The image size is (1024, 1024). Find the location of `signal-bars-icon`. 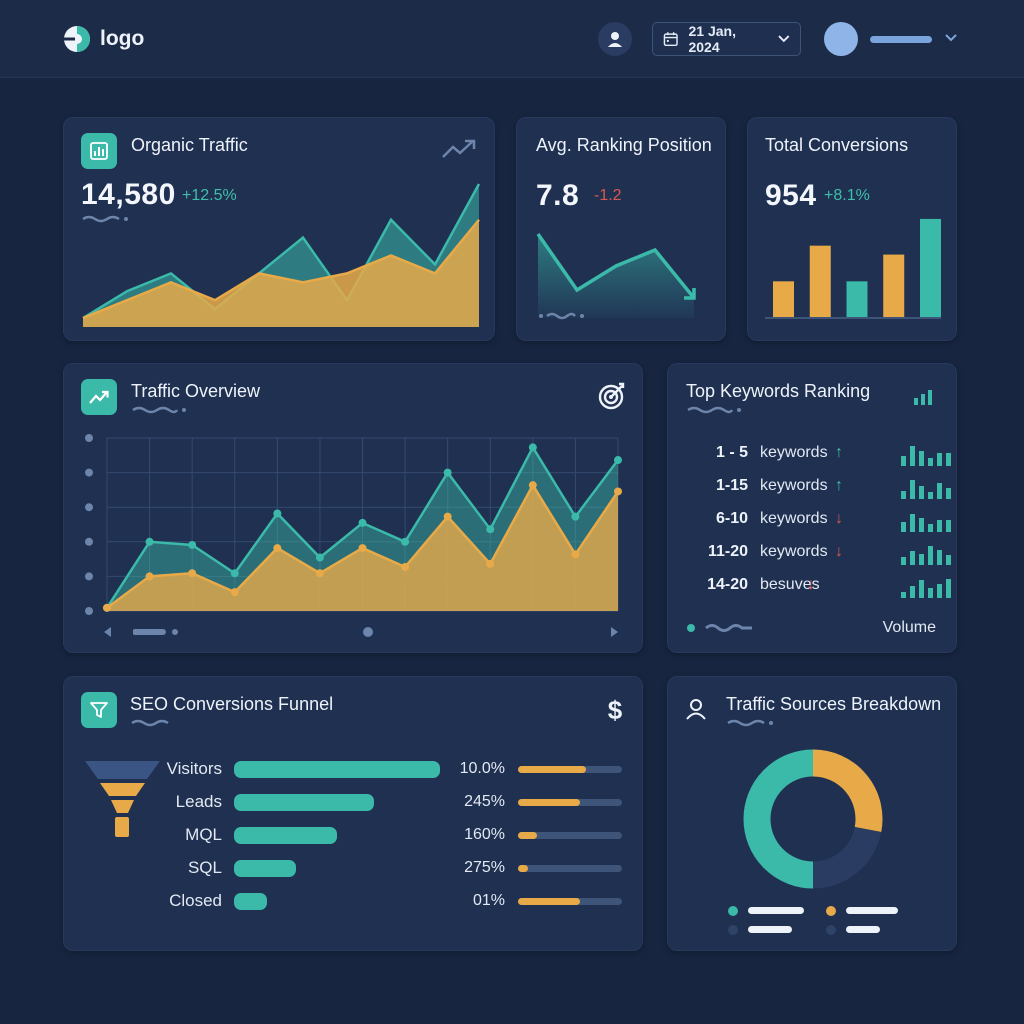

signal-bars-icon is located at coordinates (923, 397).